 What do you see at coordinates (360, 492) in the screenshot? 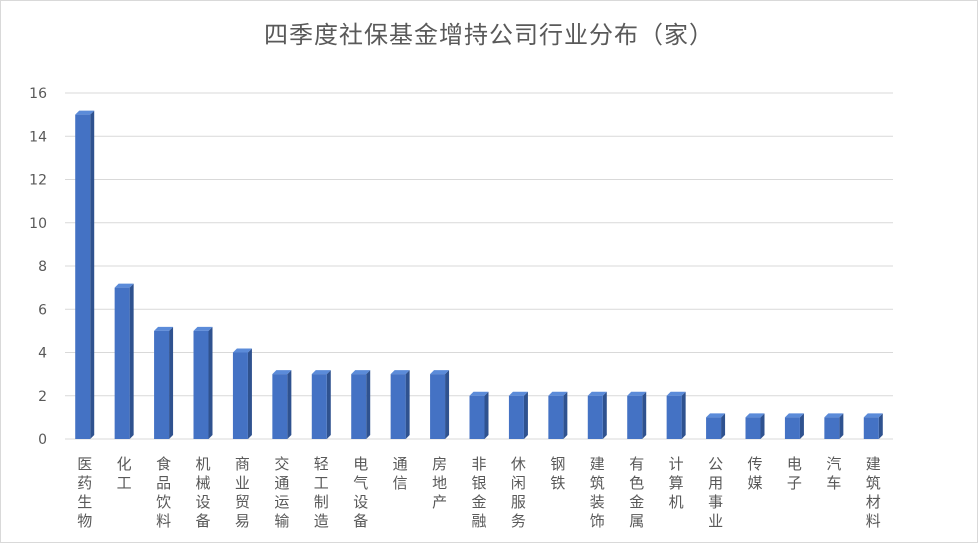
I see `x-category-label: 电气设备` at bounding box center [360, 492].